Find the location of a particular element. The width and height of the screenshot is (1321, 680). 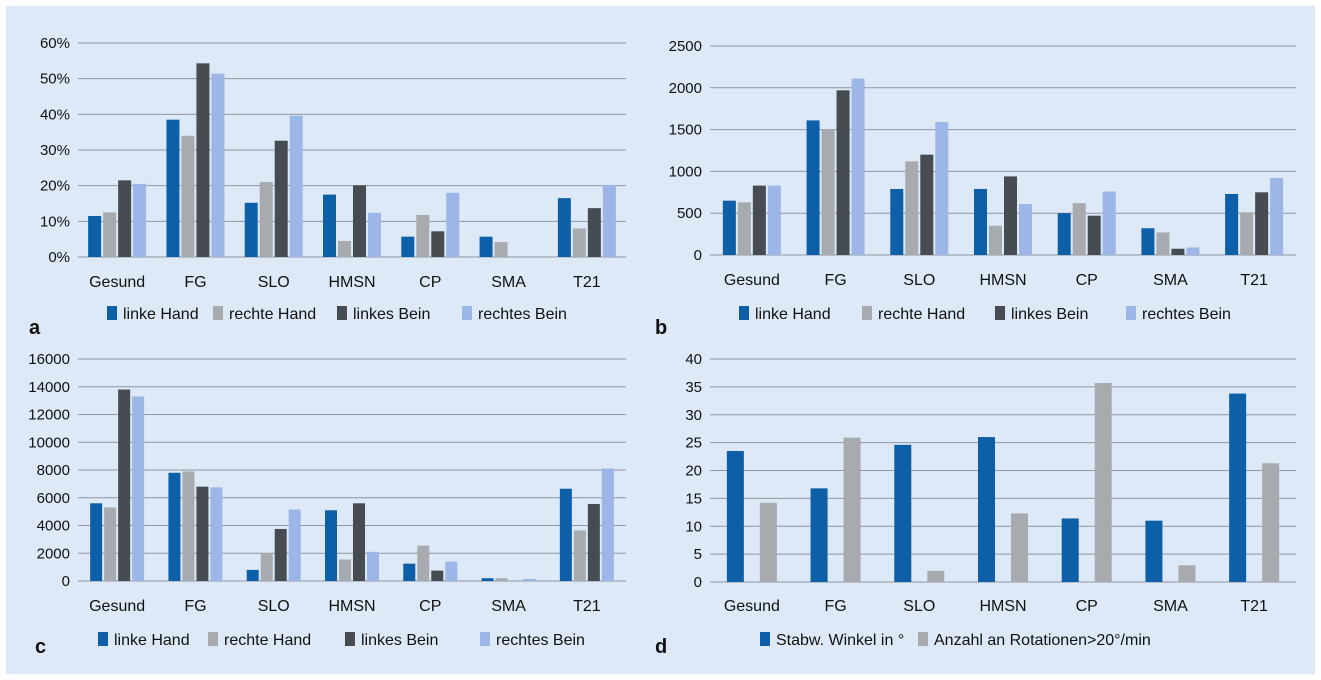

bar-a-slo-s1 is located at coordinates (251, 229).